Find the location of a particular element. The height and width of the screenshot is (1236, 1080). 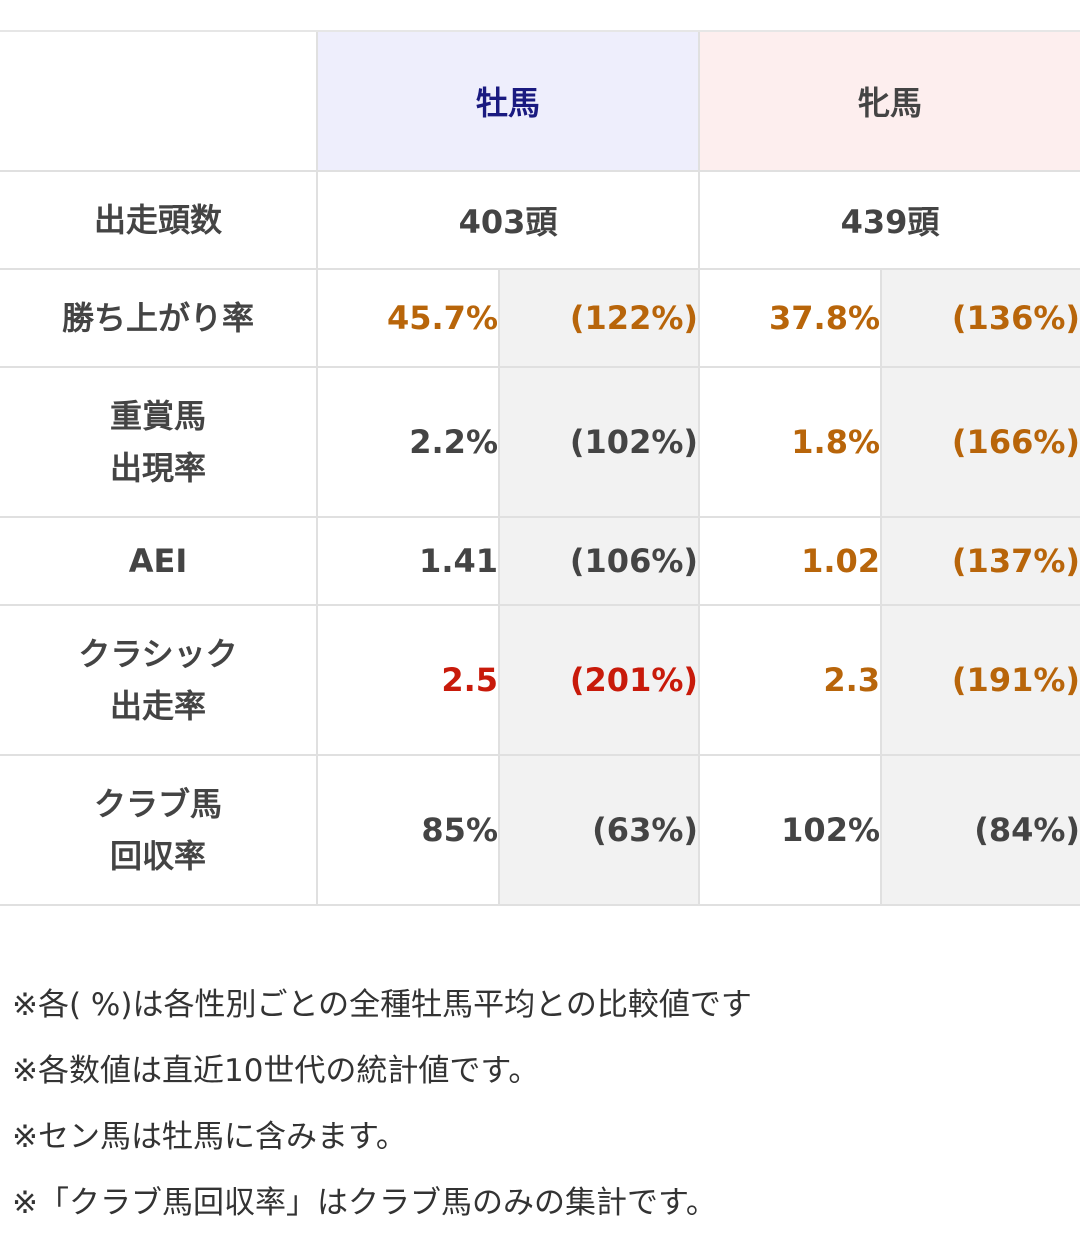

row-label-line: 出走率 is located at coordinates (157, 706).